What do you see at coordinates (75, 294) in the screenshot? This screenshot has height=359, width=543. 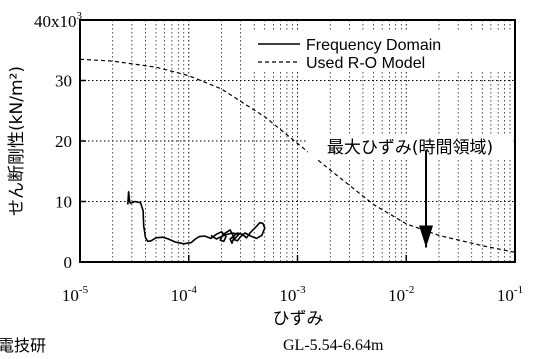 I see `x-tick-label: 10⁻⁵` at bounding box center [75, 294].